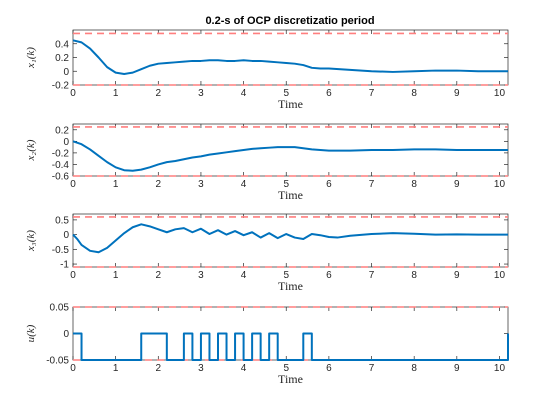  I want to click on y-tick-label: 0.05, so click(60, 308).